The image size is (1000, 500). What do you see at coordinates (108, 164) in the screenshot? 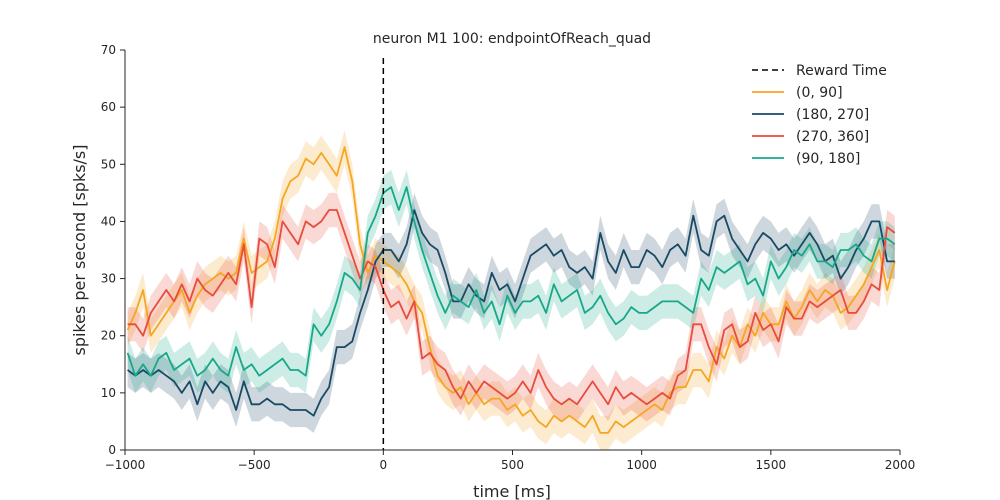
I see `y-tick-label: 50` at bounding box center [108, 164].